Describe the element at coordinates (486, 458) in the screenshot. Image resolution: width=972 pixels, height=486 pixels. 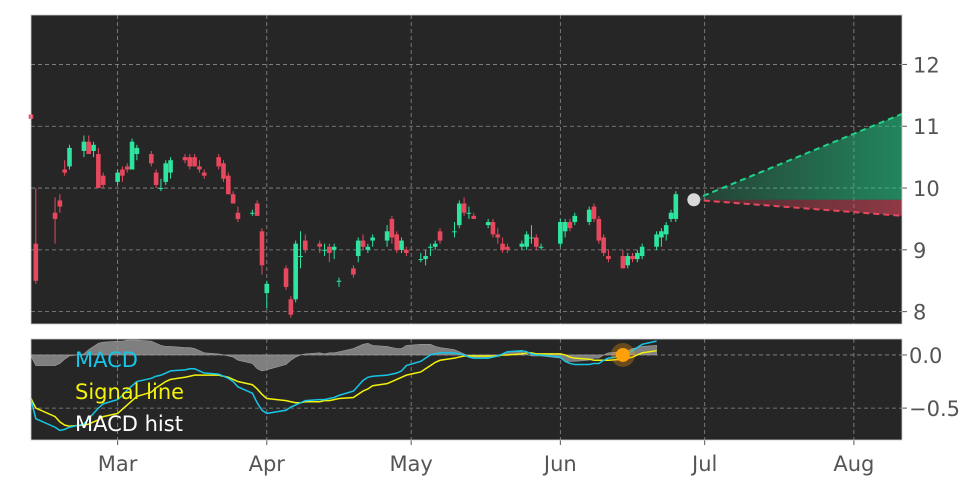
I see `date-axis: Mar Apr May Jun Jul Aug` at that location.